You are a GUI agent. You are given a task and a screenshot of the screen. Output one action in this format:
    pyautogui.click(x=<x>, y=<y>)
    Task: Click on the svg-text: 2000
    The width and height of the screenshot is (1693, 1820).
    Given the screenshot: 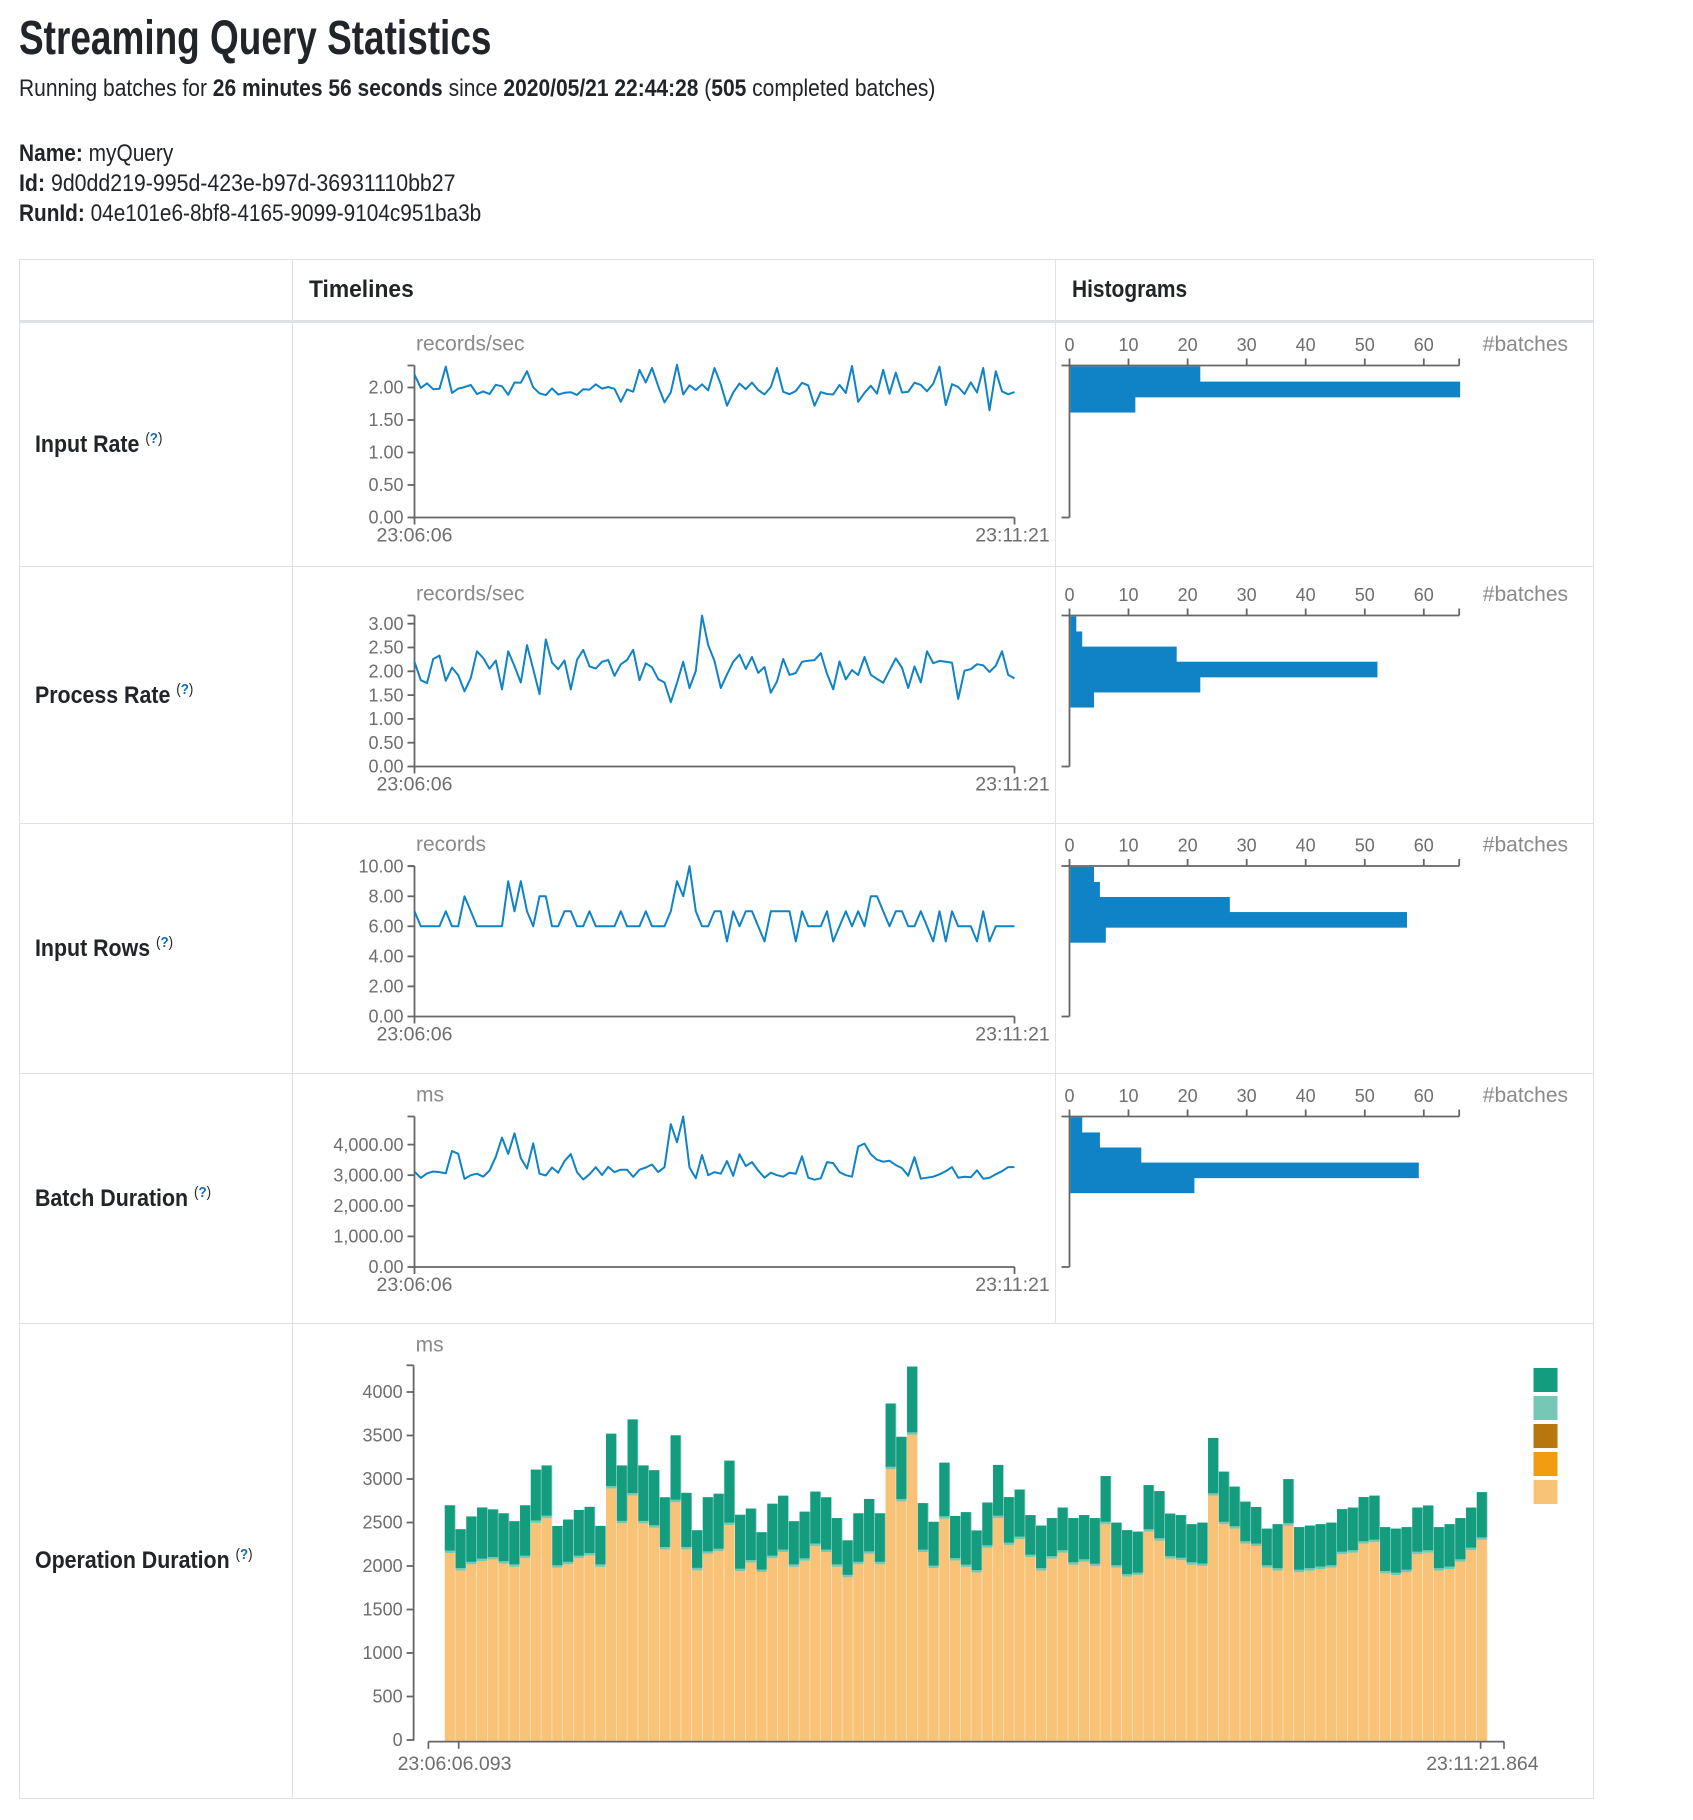 What is the action you would take?
    pyautogui.click(x=383, y=1566)
    